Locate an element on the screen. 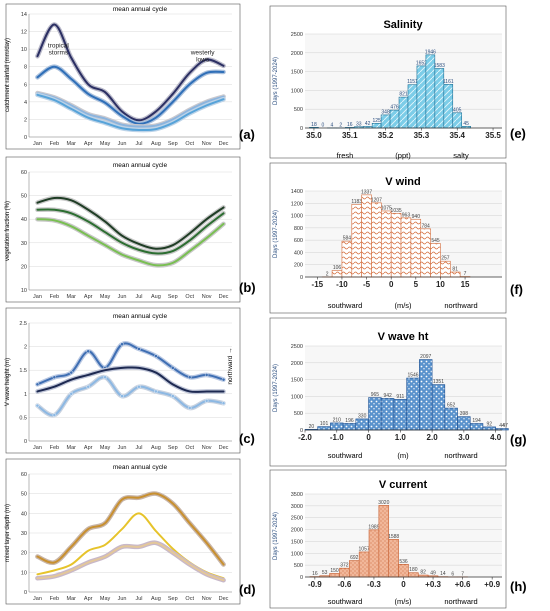 This screenshot has width=550, height=611. bar-value-label: 2097 is located at coordinates (425, 357).